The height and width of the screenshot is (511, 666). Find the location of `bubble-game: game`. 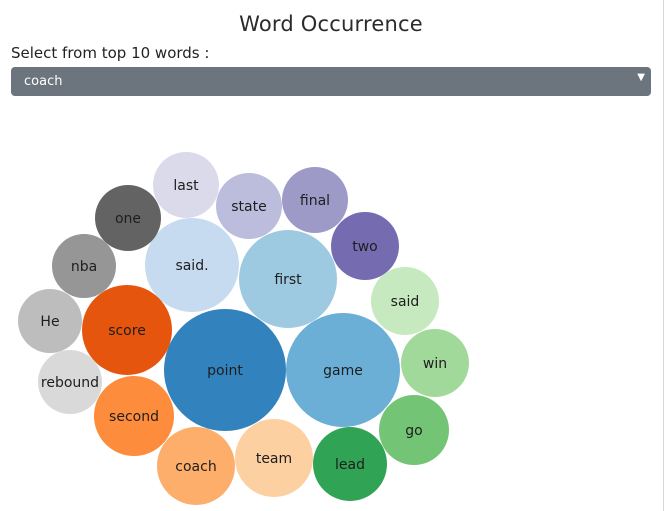

bubble-game: game is located at coordinates (343, 370).